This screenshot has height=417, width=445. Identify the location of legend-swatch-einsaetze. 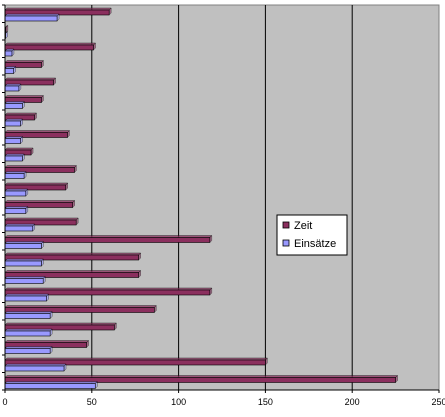
(286, 243).